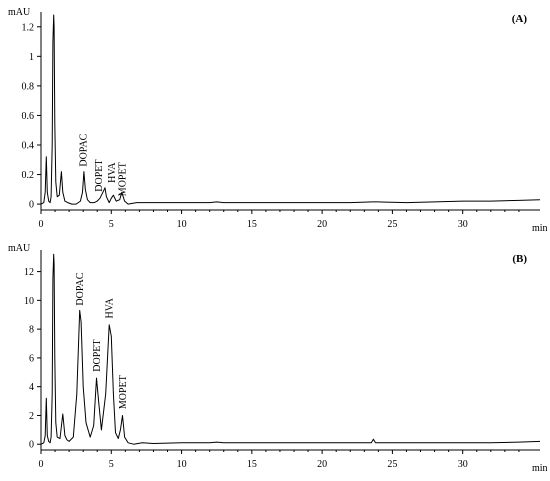 This screenshot has height=481, width=550. Describe the element at coordinates (28, 86) in the screenshot. I see `y-tick-label: 0.8` at that location.